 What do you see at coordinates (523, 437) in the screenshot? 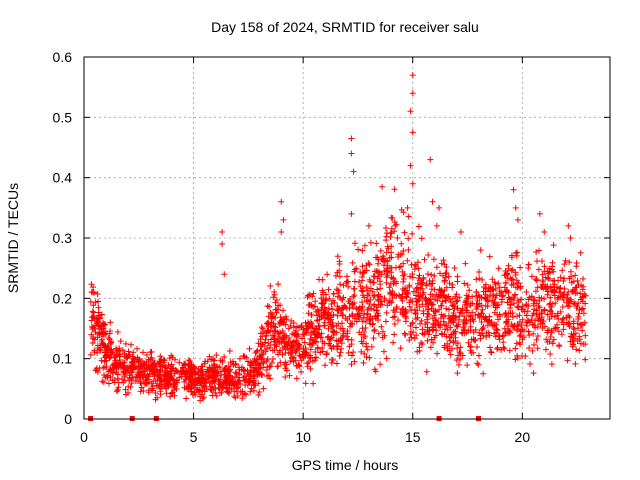
I see `x-tick-label: 20` at bounding box center [523, 437].